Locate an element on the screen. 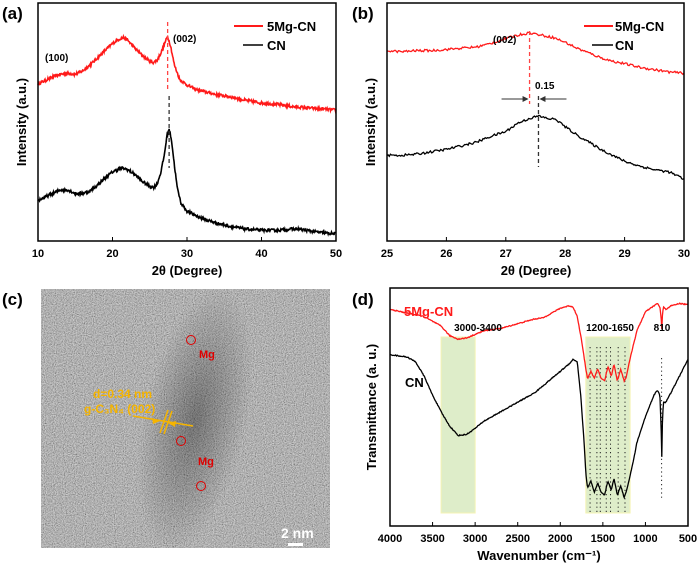 Image resolution: width=700 pixels, height=567 pixels. scale-bar-label: 2 nm is located at coordinates (297, 533).